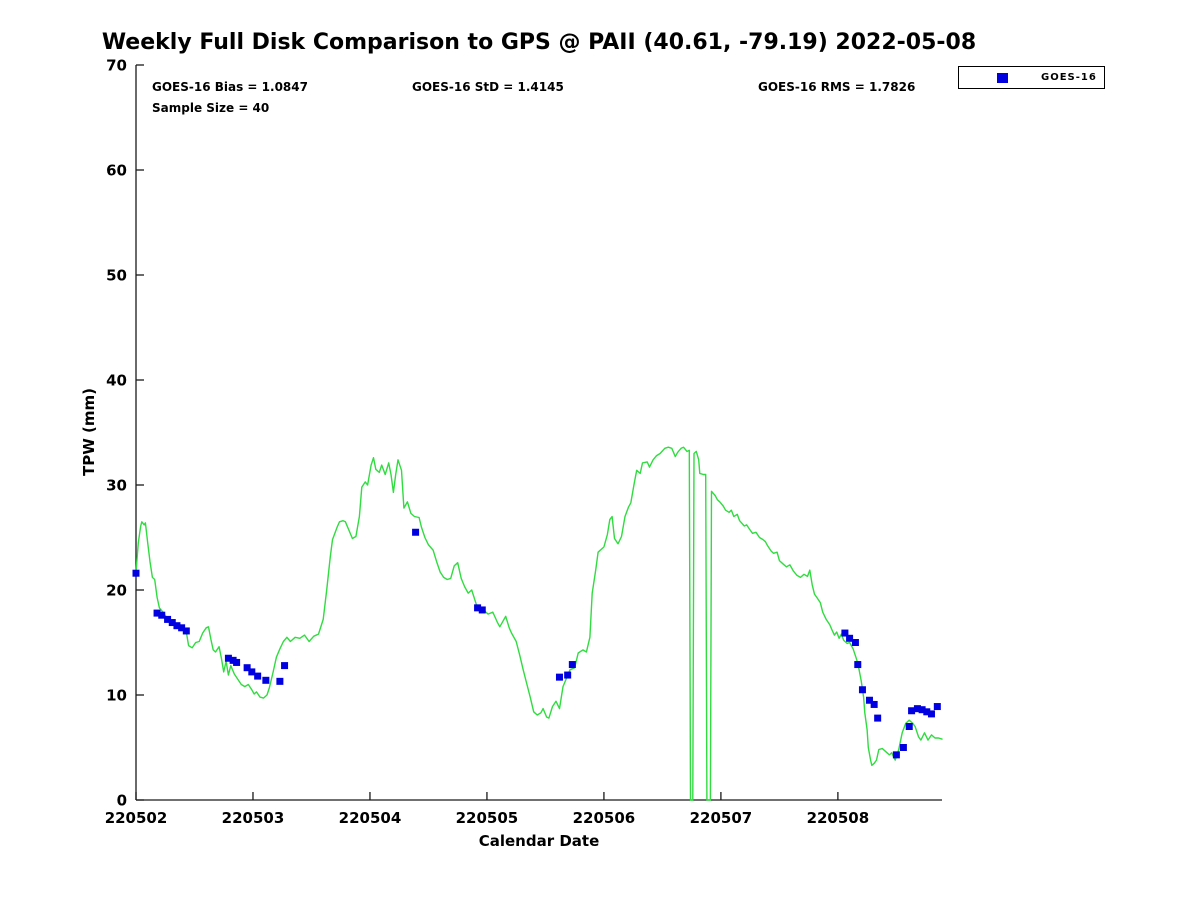 The height and width of the screenshot is (900, 1200). What do you see at coordinates (1069, 77) in the screenshot?
I see `legend-label-goes16: GOES-16` at bounding box center [1069, 77].